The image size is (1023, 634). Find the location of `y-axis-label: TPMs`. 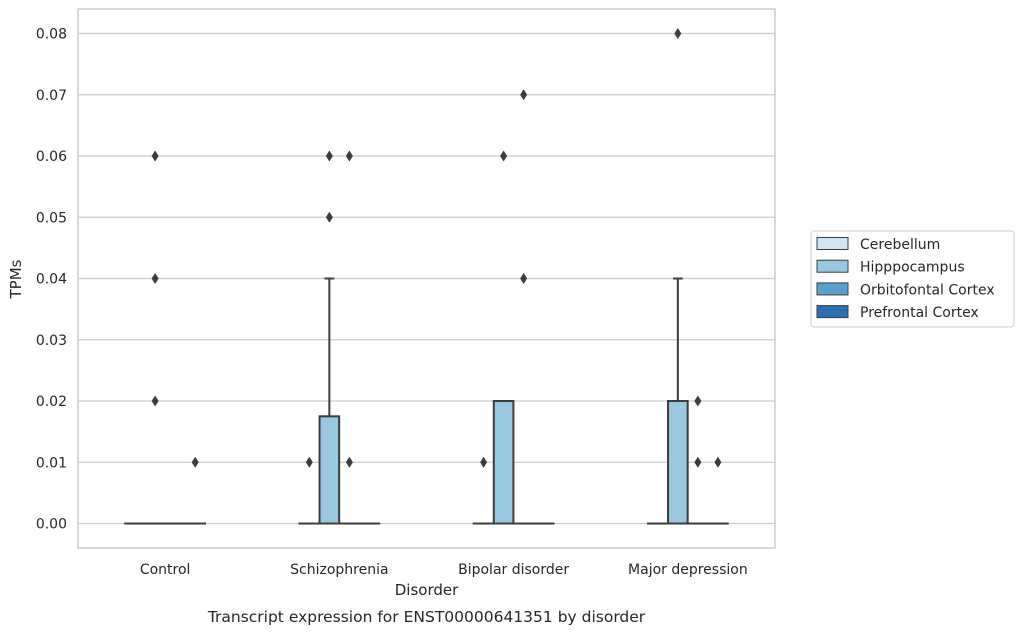

y-axis-label: TPMs is located at coordinates (16, 279).